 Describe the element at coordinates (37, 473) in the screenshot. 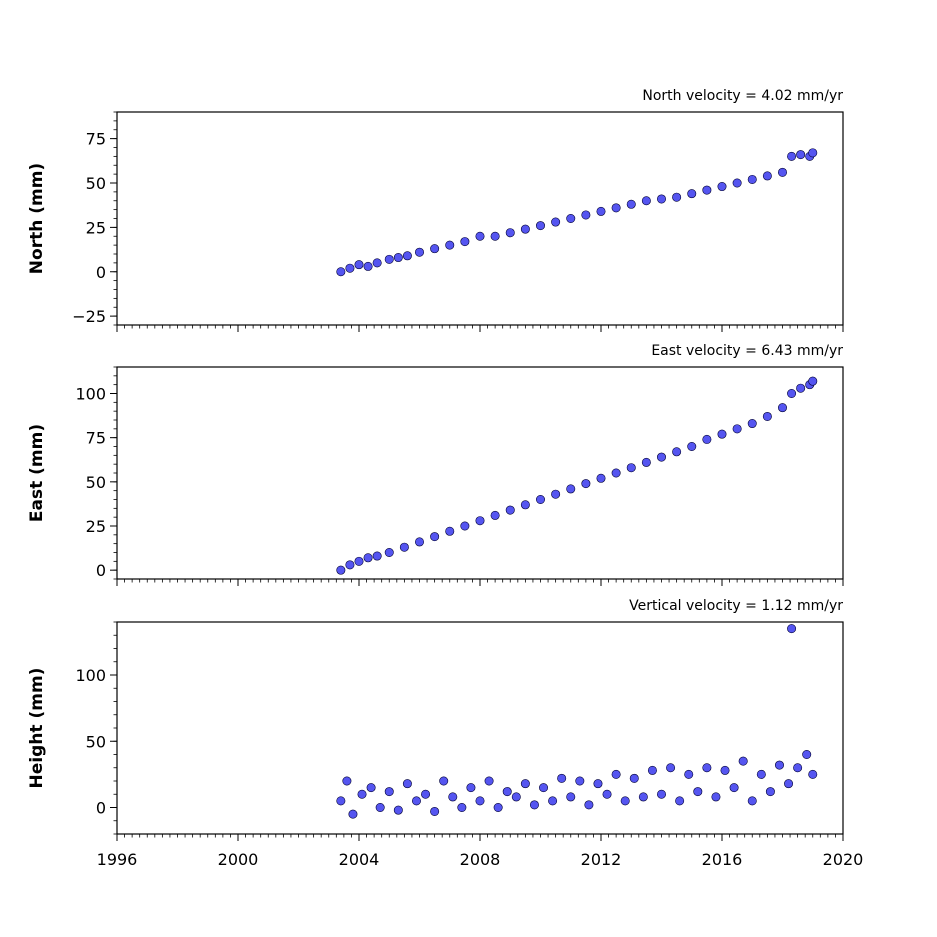

I see `east-y-axis-label: East (mm)` at that location.